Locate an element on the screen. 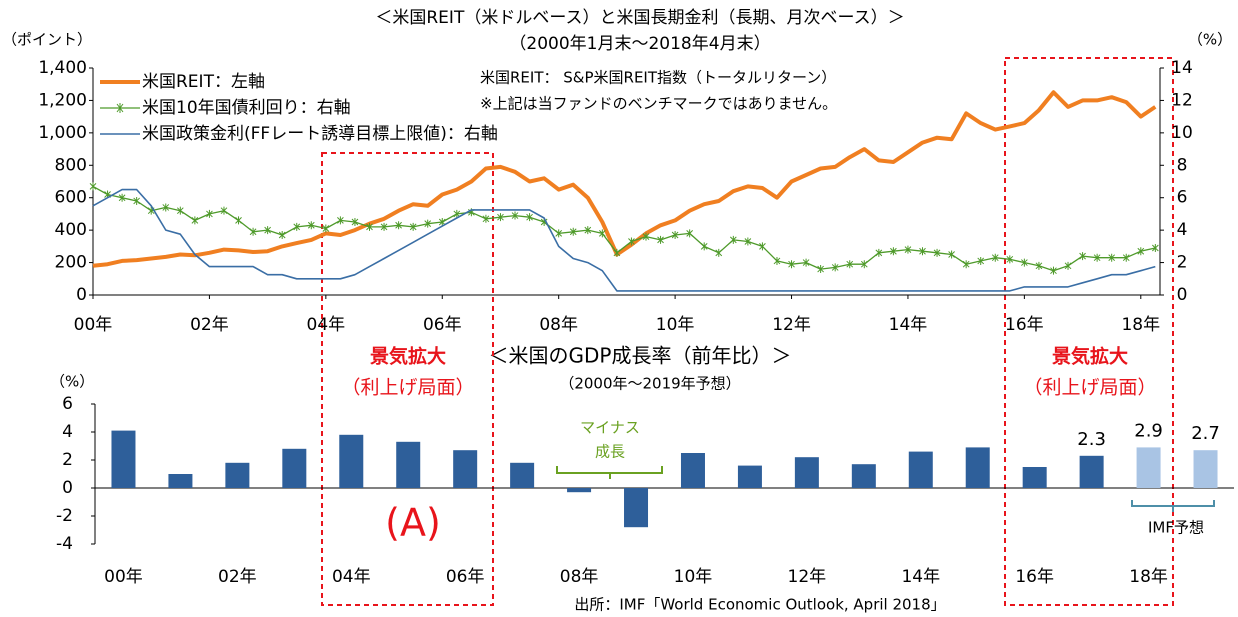 The image size is (1238, 617). y-axis-label: （%） is located at coordinates (72, 382).